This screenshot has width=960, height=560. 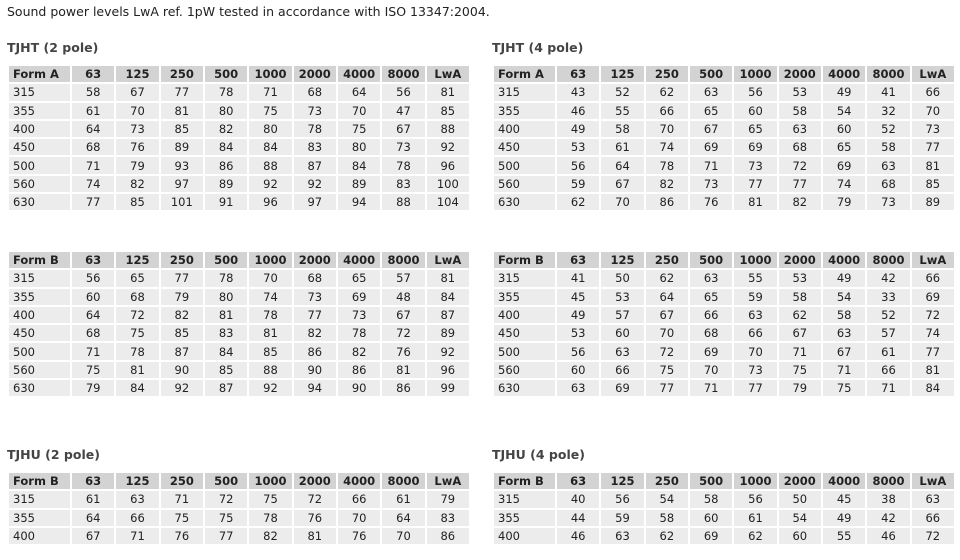 I want to click on table-row: 400 49 58 70 67 65 63 60 52 73, so click(x=724, y=129).